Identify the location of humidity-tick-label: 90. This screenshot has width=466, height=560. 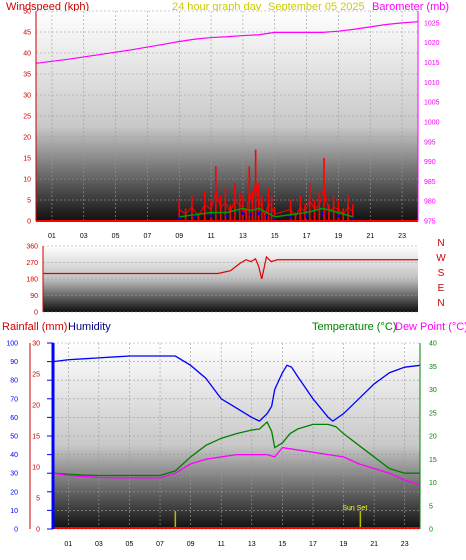
(14, 362).